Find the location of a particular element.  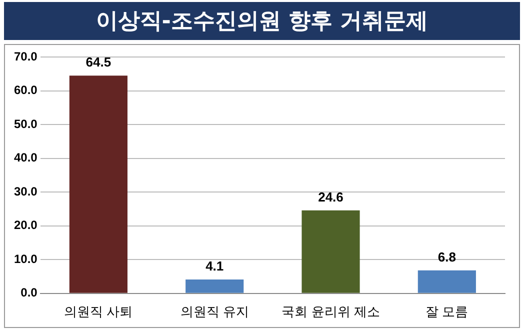

data-label: 6.8 is located at coordinates (447, 257).